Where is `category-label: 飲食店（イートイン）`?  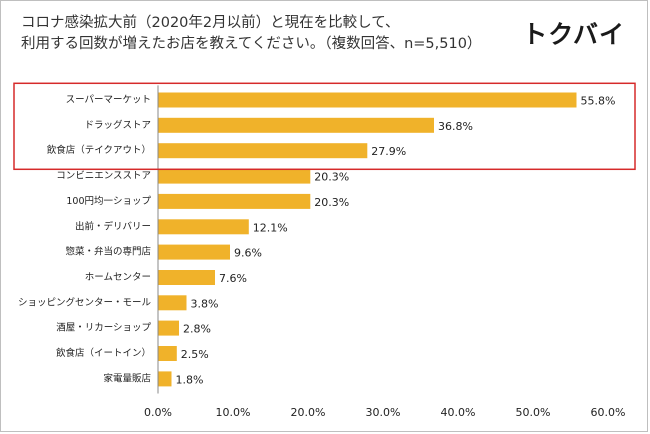
category-label: 飲食店（イートイン） is located at coordinates (103, 353).